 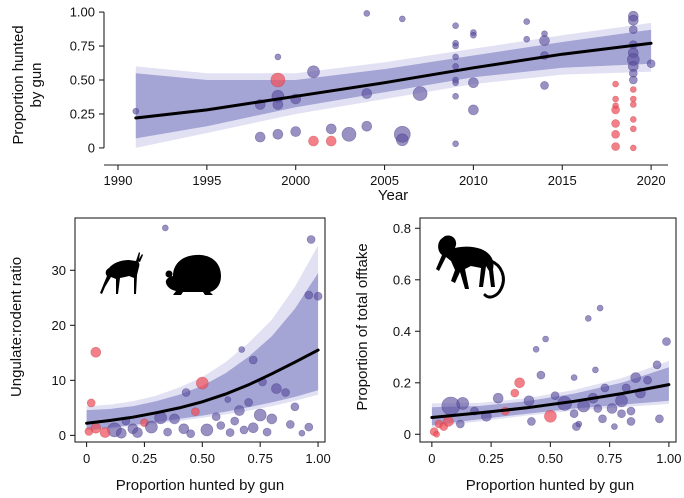 I want to click on offtake-panel-x-tick-label: 1.00, so click(x=668, y=458).